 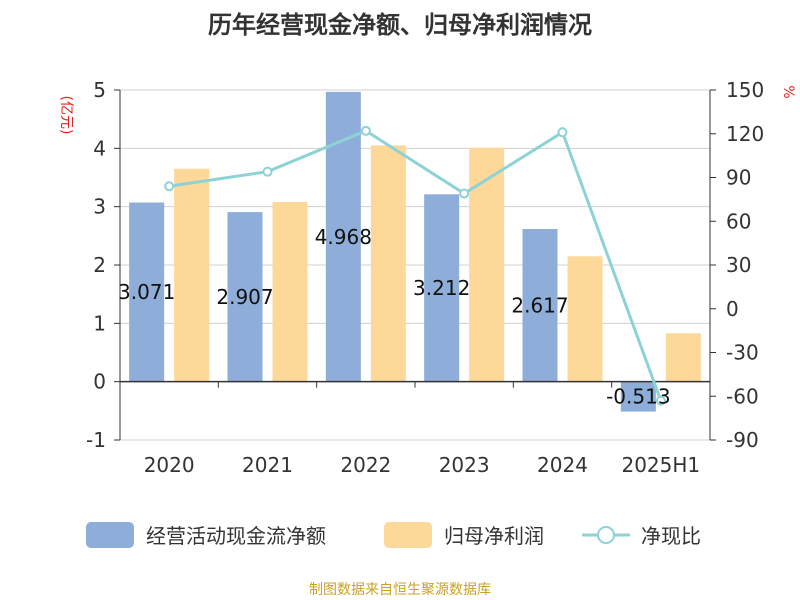 I want to click on left-axis-unit: (亿元), so click(x=66, y=115).